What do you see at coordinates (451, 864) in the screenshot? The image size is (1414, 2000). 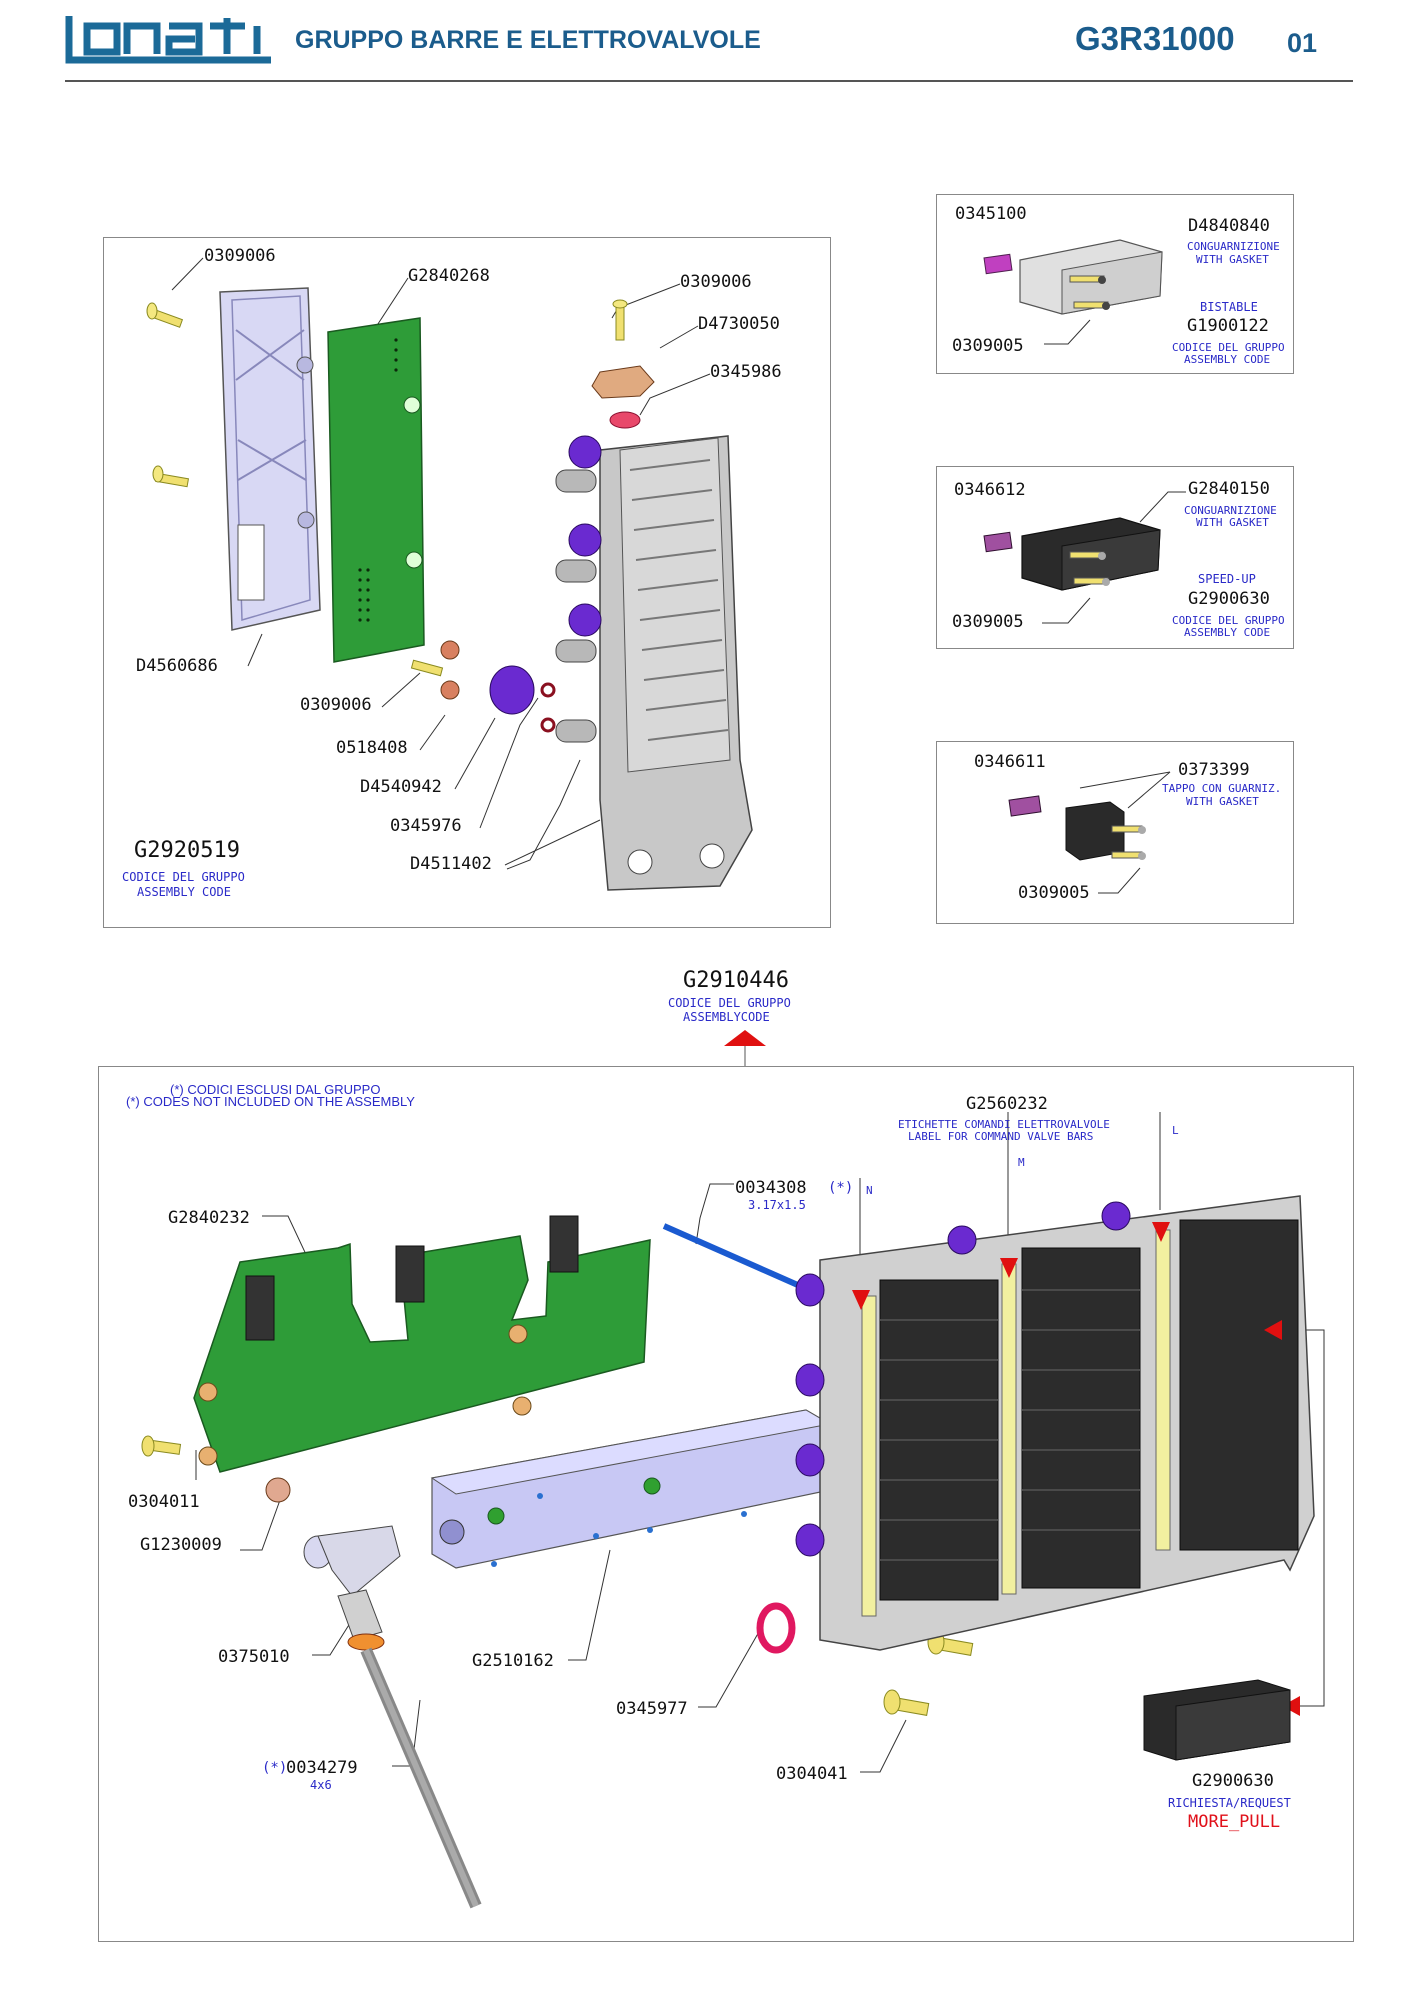 I see `part-label: D4511402` at bounding box center [451, 864].